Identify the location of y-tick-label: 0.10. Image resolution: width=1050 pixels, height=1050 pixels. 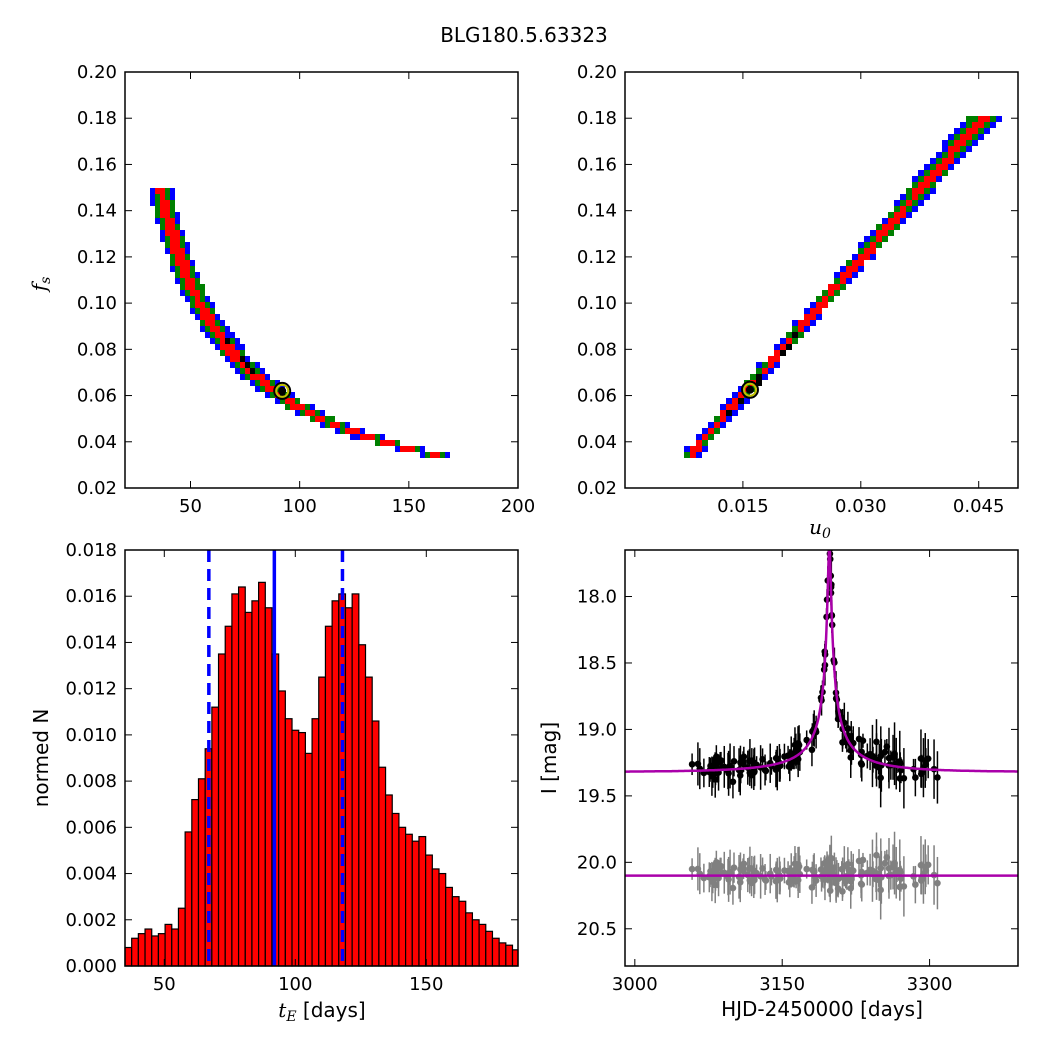
(97, 303).